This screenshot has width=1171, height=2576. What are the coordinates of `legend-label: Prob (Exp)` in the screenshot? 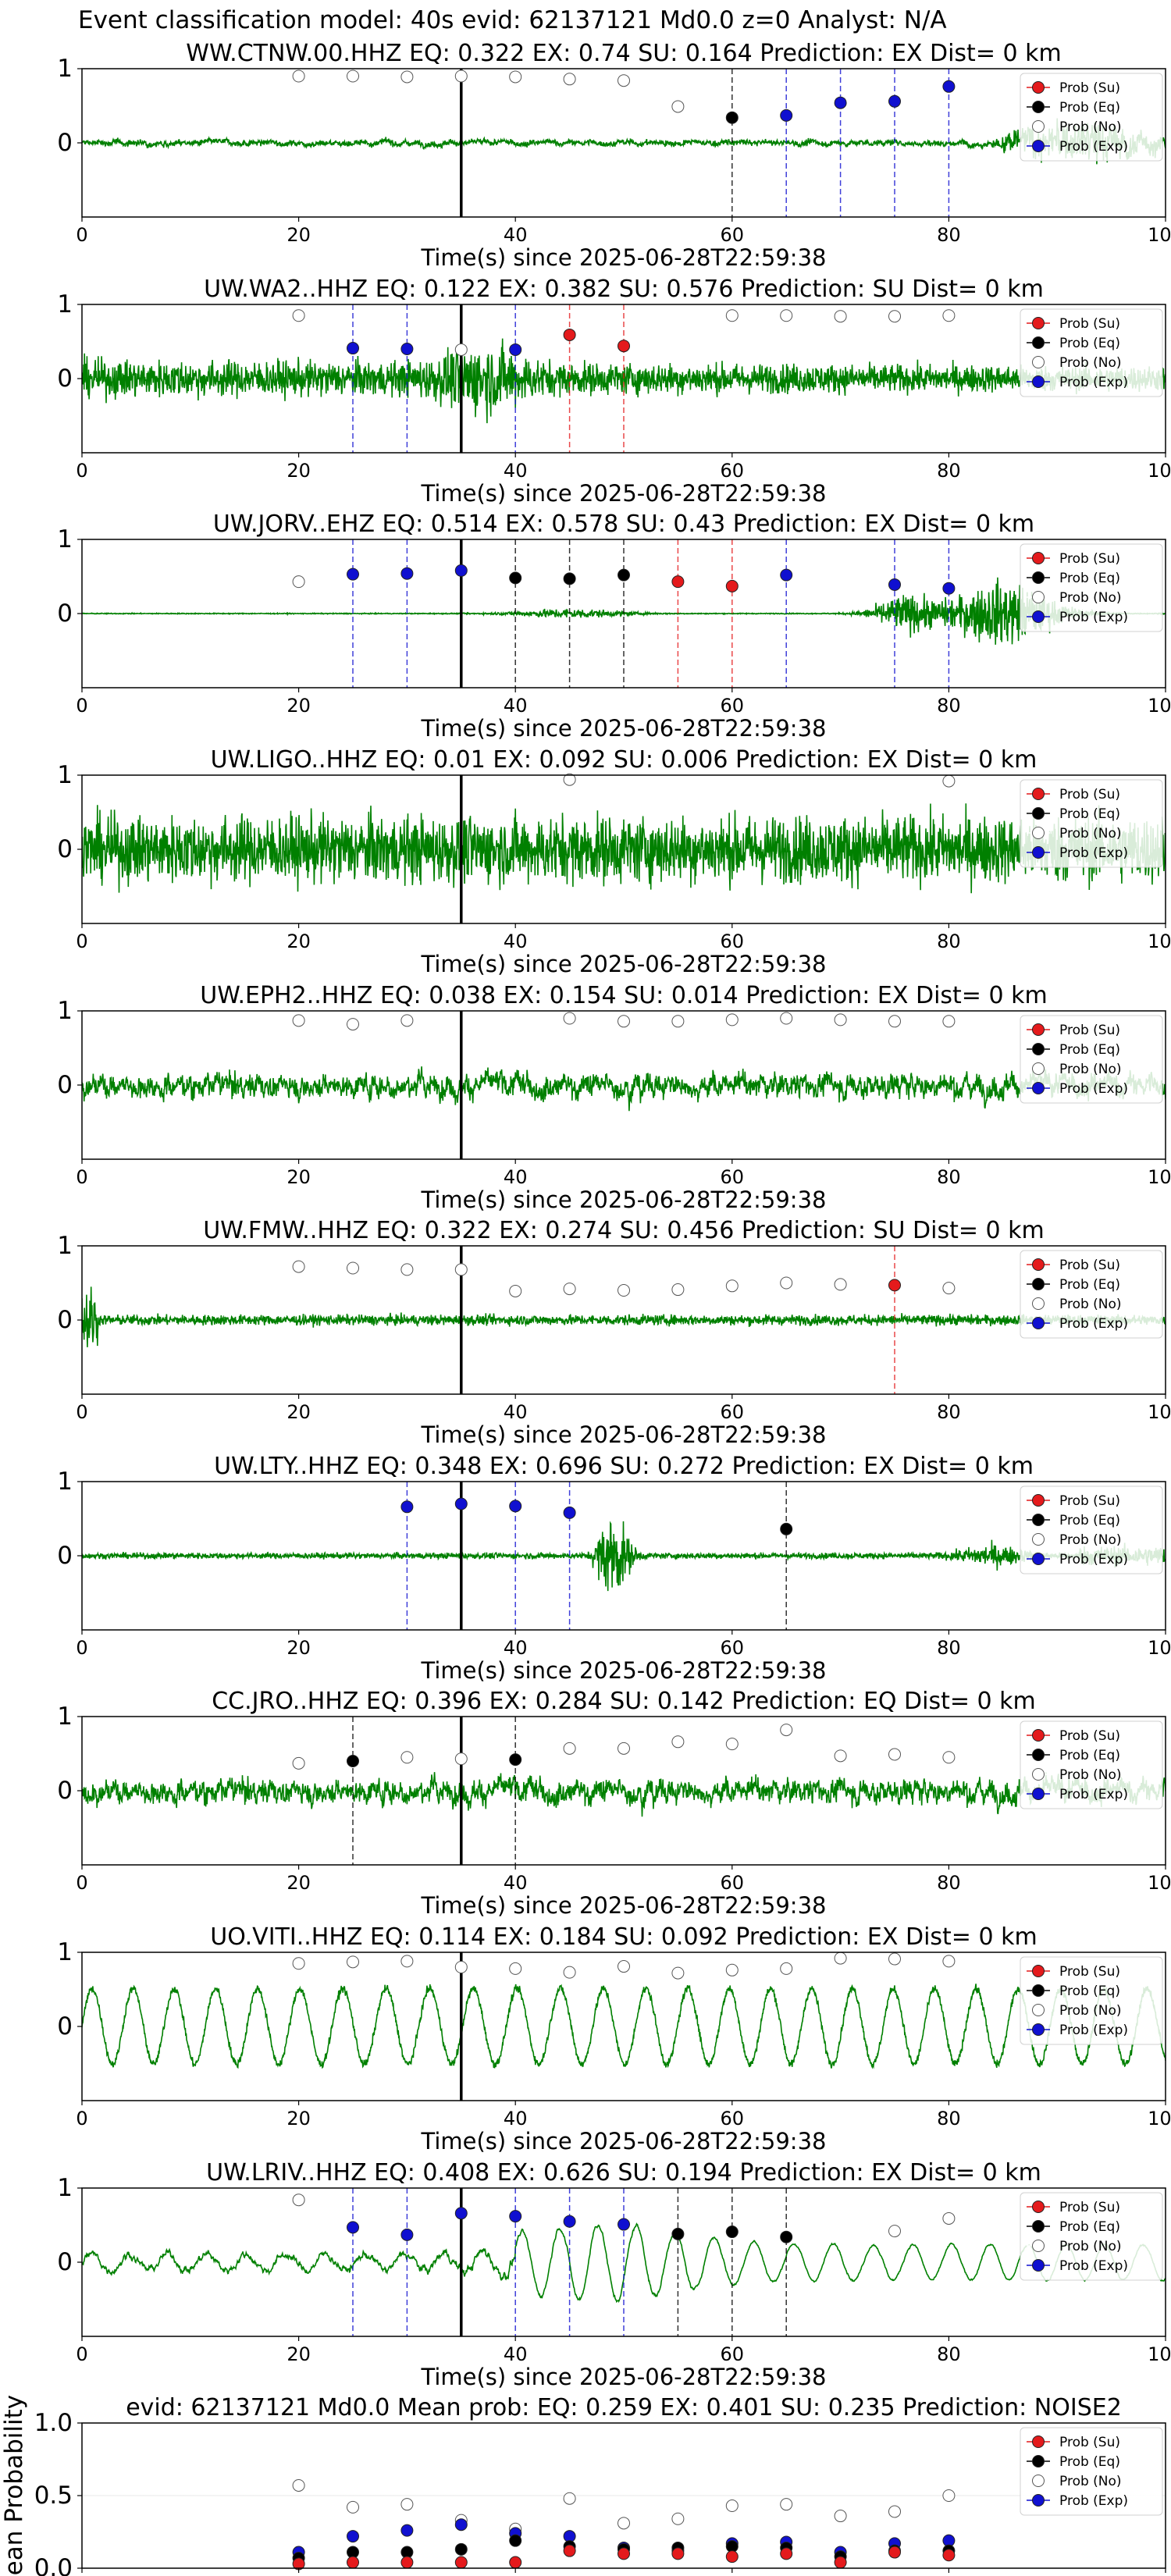 It's located at (1093, 1324).